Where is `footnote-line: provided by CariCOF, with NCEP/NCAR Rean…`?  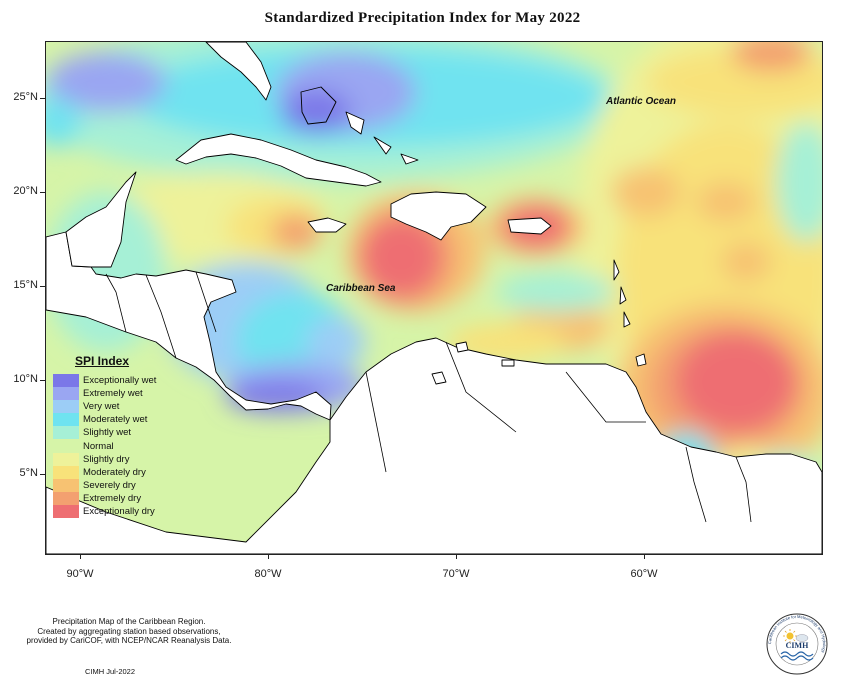 footnote-line: provided by CariCOF, with NCEP/NCAR Rean… is located at coordinates (129, 640).